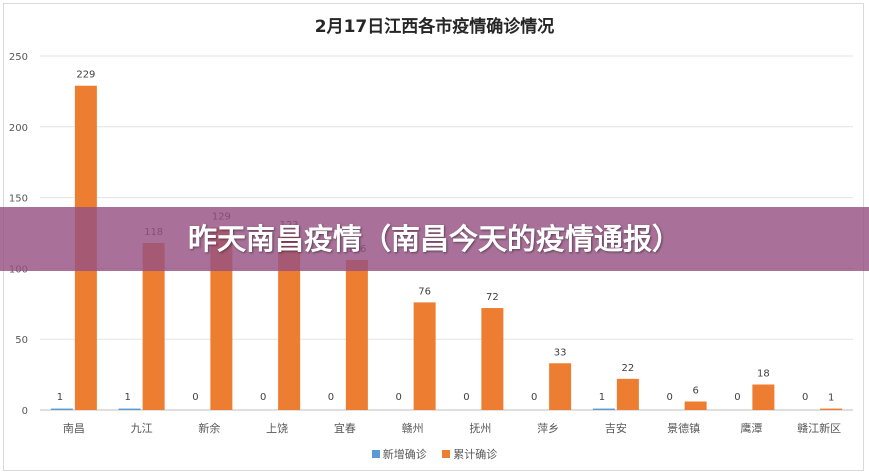 The width and height of the screenshot is (869, 476). What do you see at coordinates (819, 428) in the screenshot?
I see `x-tick-label: 赣江新区` at bounding box center [819, 428].